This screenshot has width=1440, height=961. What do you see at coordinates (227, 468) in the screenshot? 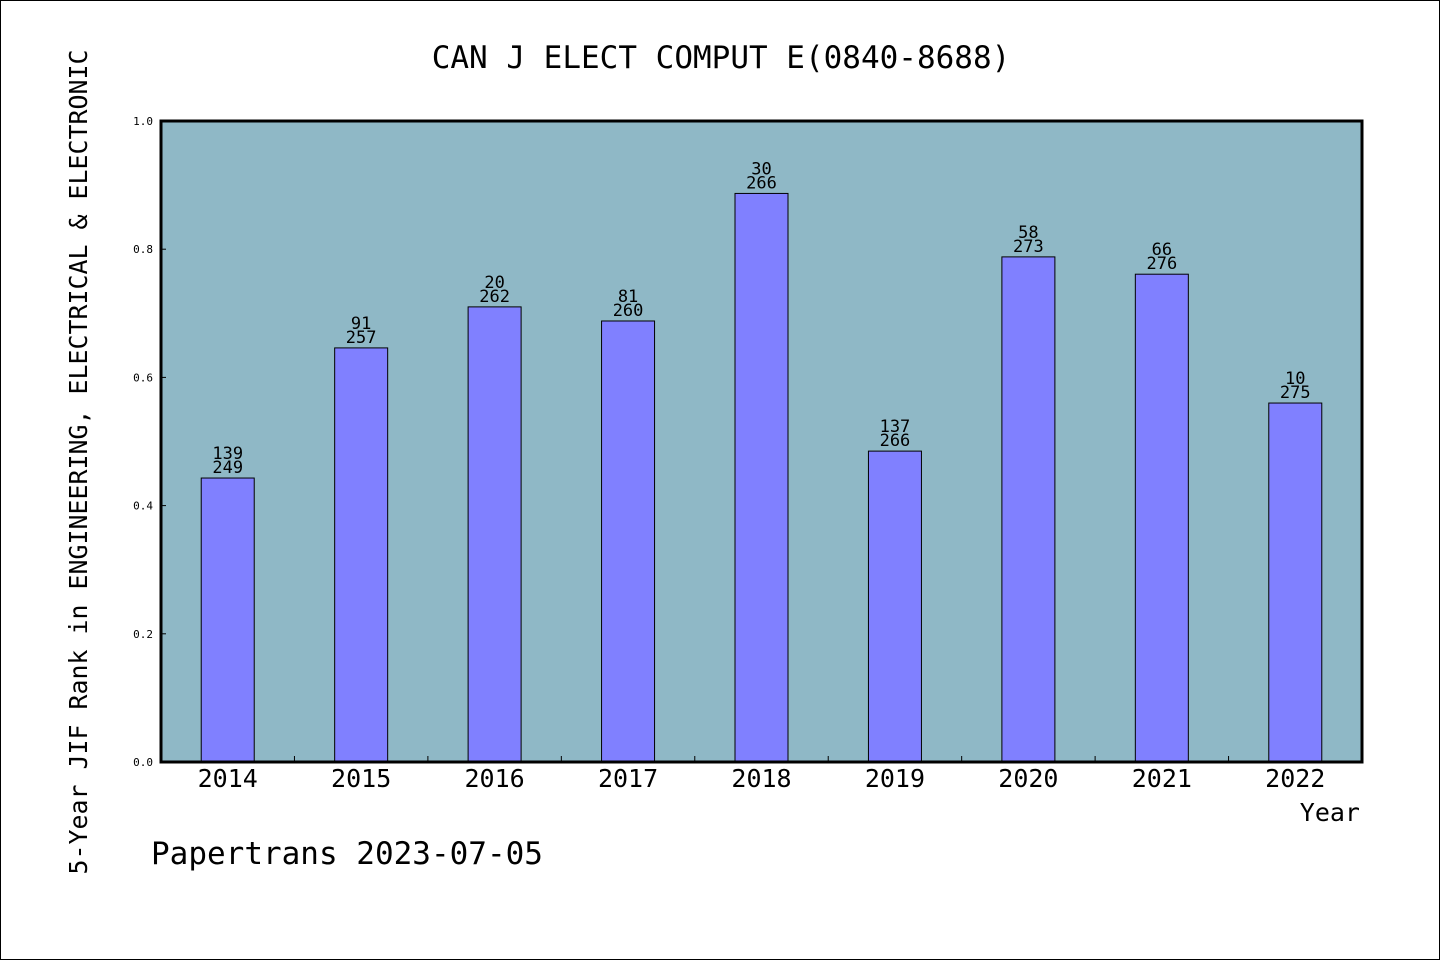
I see `bar-total-label: 249` at bounding box center [227, 468].